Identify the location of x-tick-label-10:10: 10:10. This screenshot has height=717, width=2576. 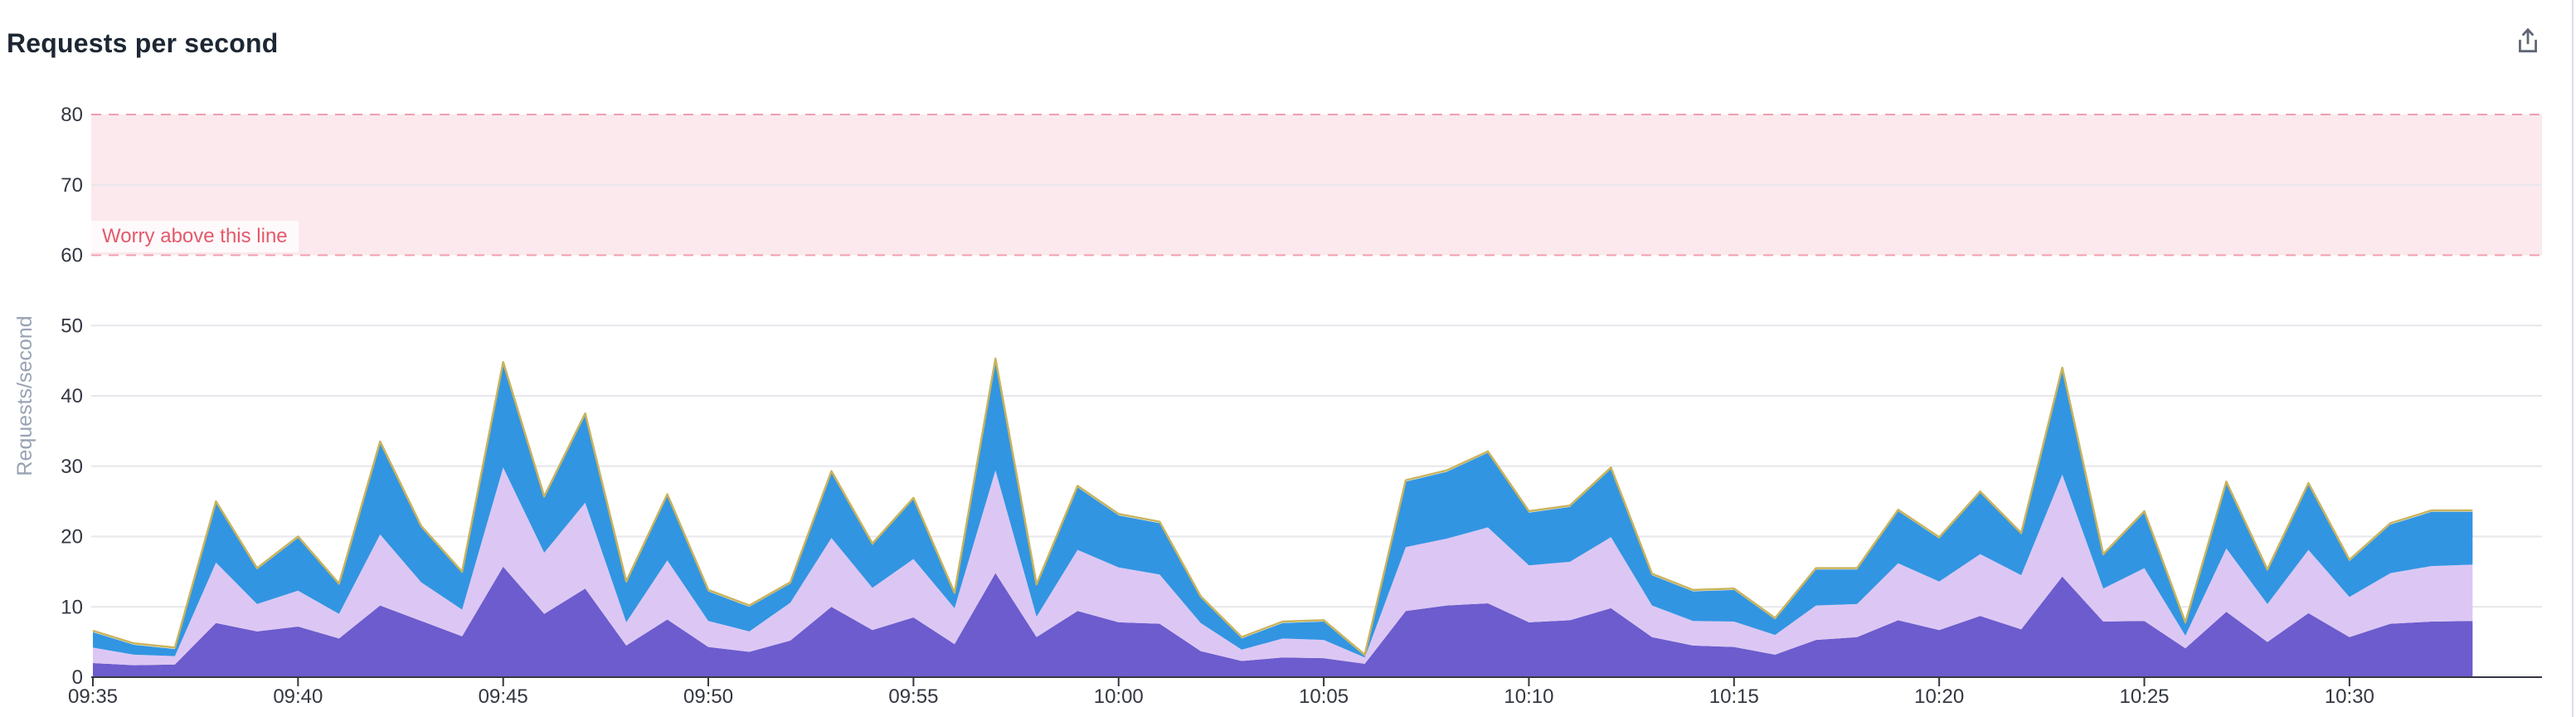
(1529, 696).